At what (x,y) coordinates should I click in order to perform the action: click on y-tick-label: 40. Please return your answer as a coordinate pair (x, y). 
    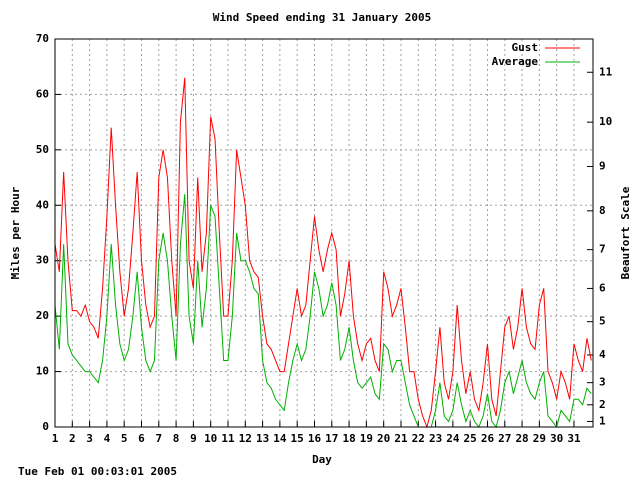
    Looking at the image, I should click on (42, 204).